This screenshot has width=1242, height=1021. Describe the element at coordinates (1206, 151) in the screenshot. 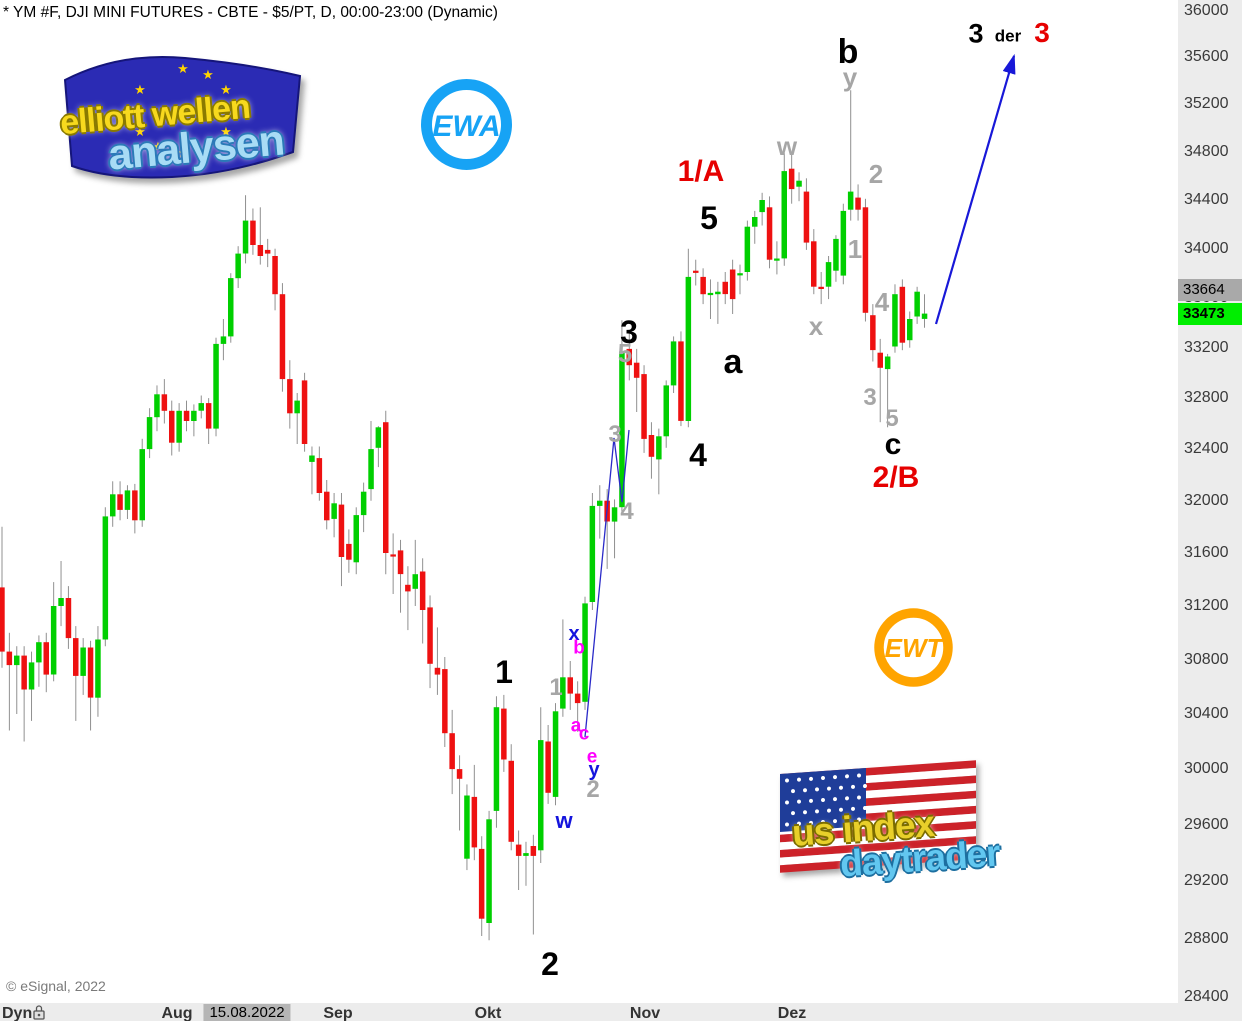

I see `price-tick-label: 34800` at that location.